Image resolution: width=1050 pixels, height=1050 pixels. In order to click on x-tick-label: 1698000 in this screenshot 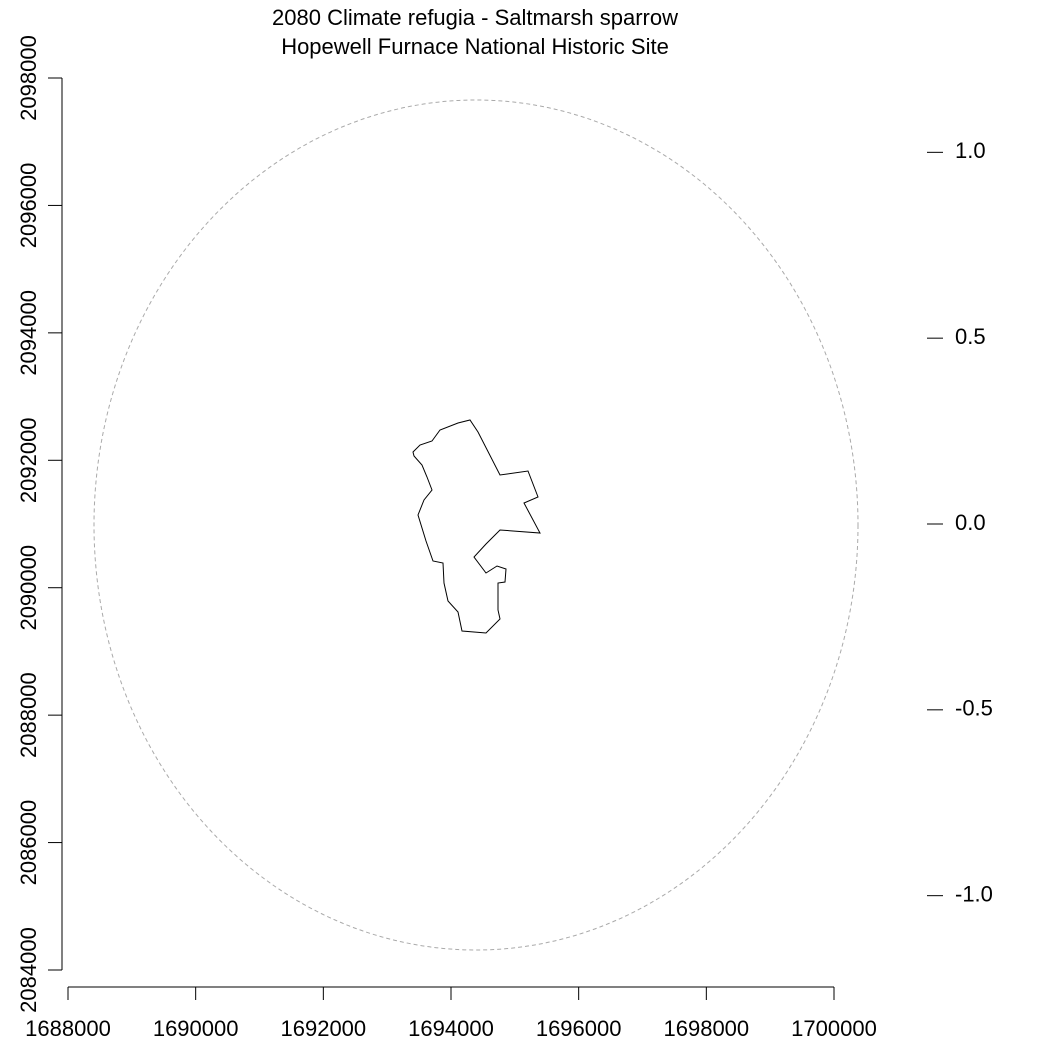, I will do `click(707, 1028)`.